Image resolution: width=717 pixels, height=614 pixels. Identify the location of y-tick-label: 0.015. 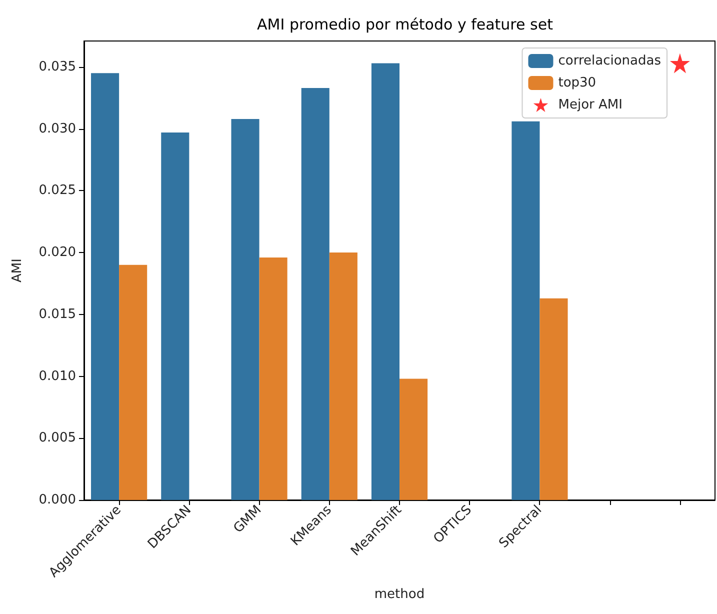
(57, 314).